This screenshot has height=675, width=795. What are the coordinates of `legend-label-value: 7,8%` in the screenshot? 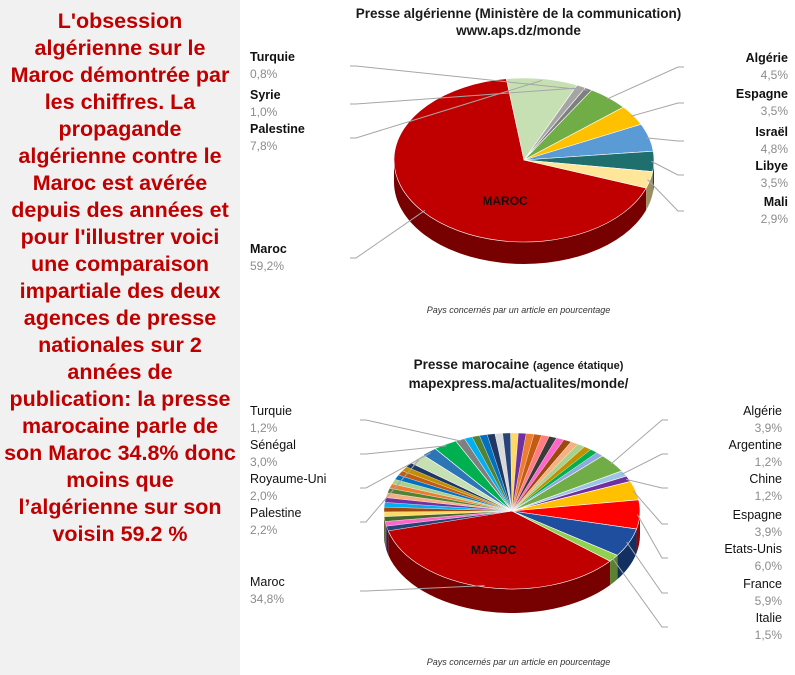 It's located at (264, 146).